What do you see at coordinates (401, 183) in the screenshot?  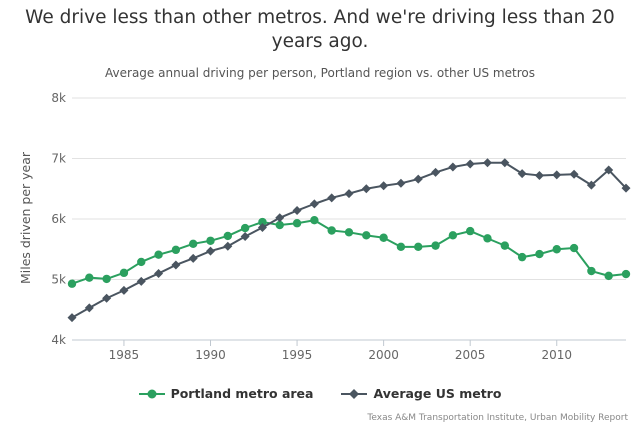 I see `data-point-us-average-2001` at bounding box center [401, 183].